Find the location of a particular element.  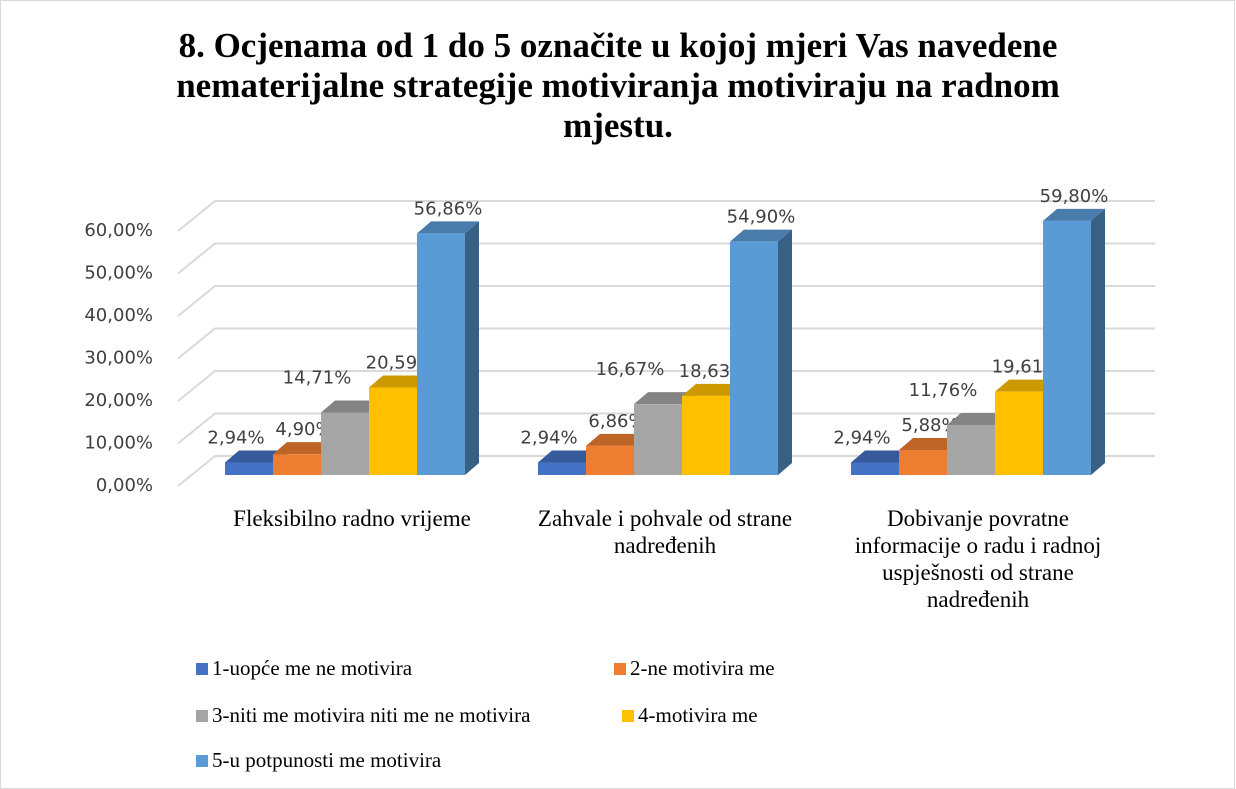

y-tick-label: 30,00% is located at coordinates (118, 358).